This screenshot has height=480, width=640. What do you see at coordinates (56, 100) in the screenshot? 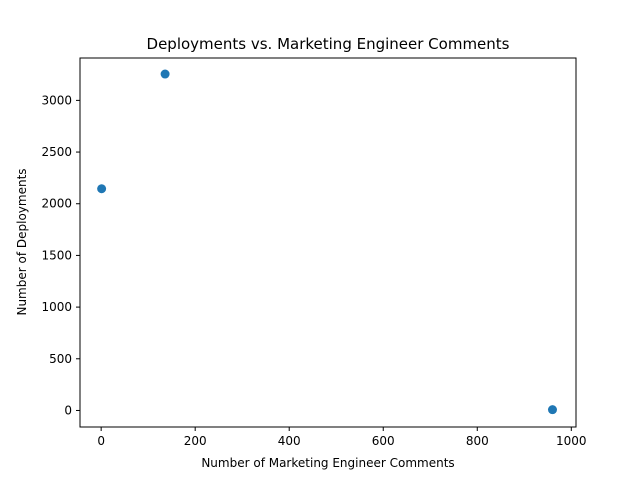
I see `y-tick-label: 3000` at bounding box center [56, 100].